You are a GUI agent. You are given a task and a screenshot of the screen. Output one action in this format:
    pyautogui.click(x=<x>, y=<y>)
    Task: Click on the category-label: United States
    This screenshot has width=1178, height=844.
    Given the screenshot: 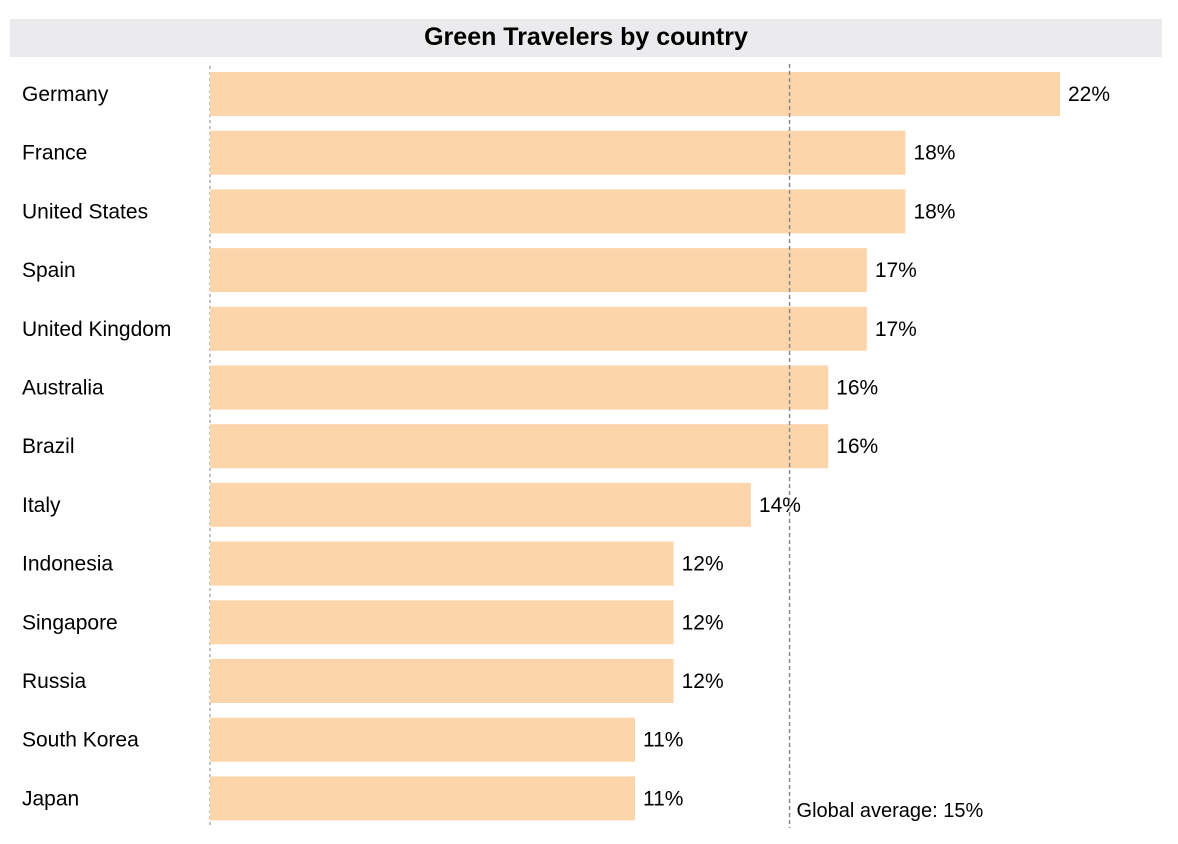 What is the action you would take?
    pyautogui.click(x=85, y=211)
    